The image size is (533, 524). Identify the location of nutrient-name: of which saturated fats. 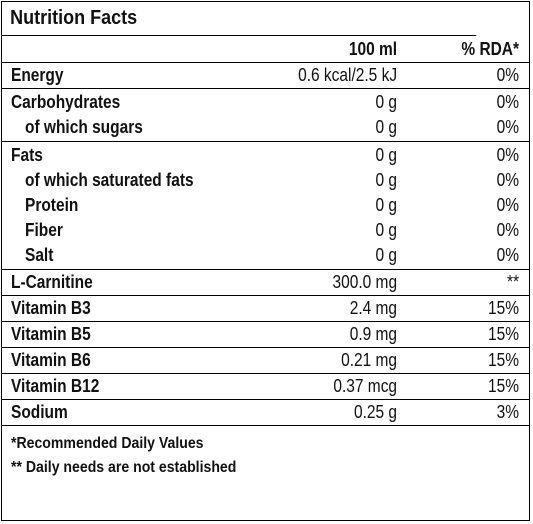
(109, 180).